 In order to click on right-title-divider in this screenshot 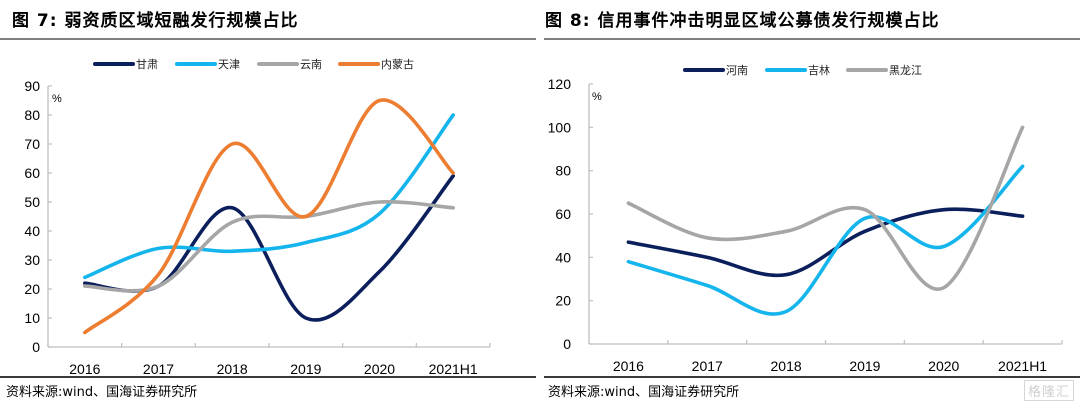, I will do `click(812, 39)`.